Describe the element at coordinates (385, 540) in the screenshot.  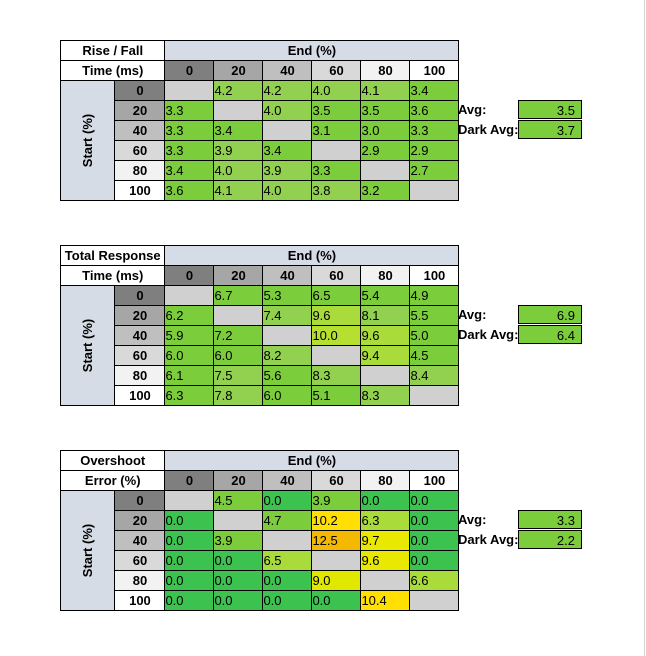
I see `value-cell: 9.7` at that location.